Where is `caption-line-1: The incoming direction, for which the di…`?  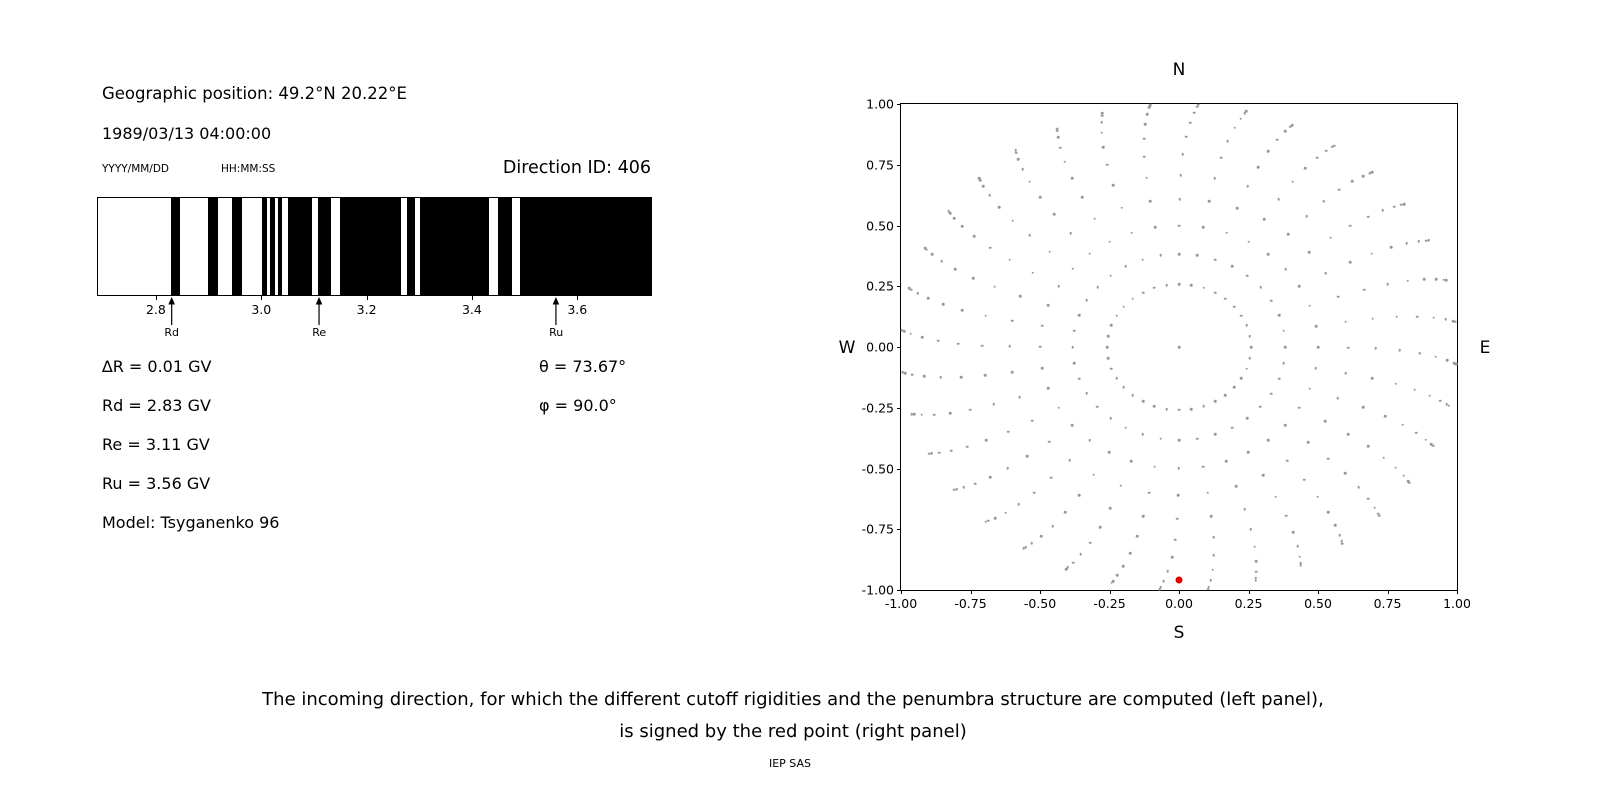
caption-line-1: The incoming direction, for which the di… is located at coordinates (793, 699).